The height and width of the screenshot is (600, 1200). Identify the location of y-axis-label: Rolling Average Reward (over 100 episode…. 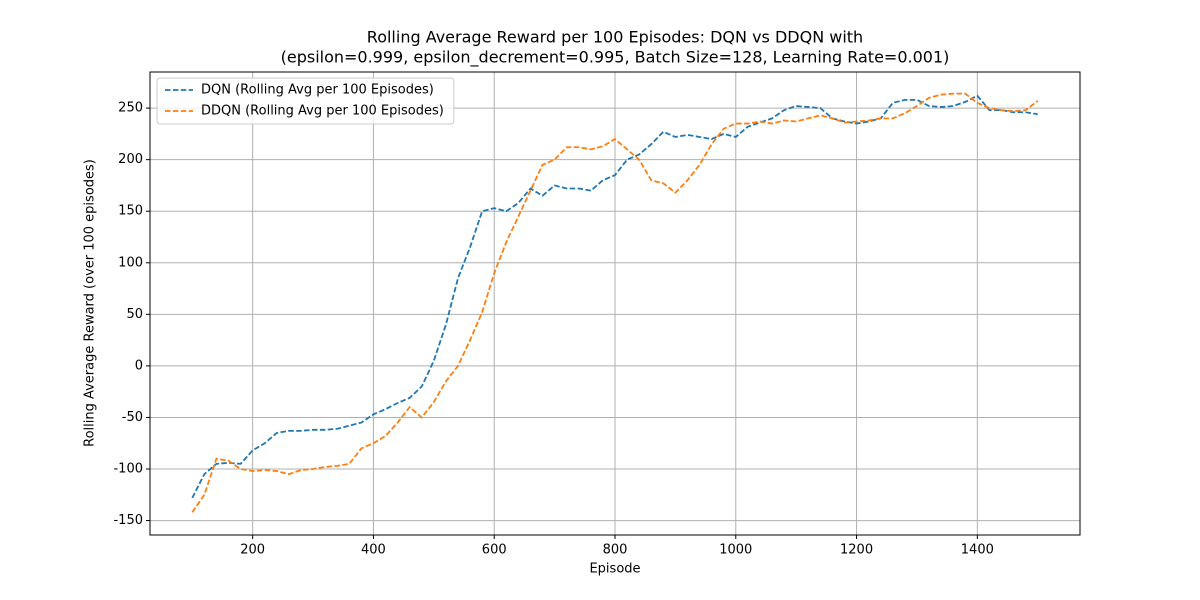
(90, 303).